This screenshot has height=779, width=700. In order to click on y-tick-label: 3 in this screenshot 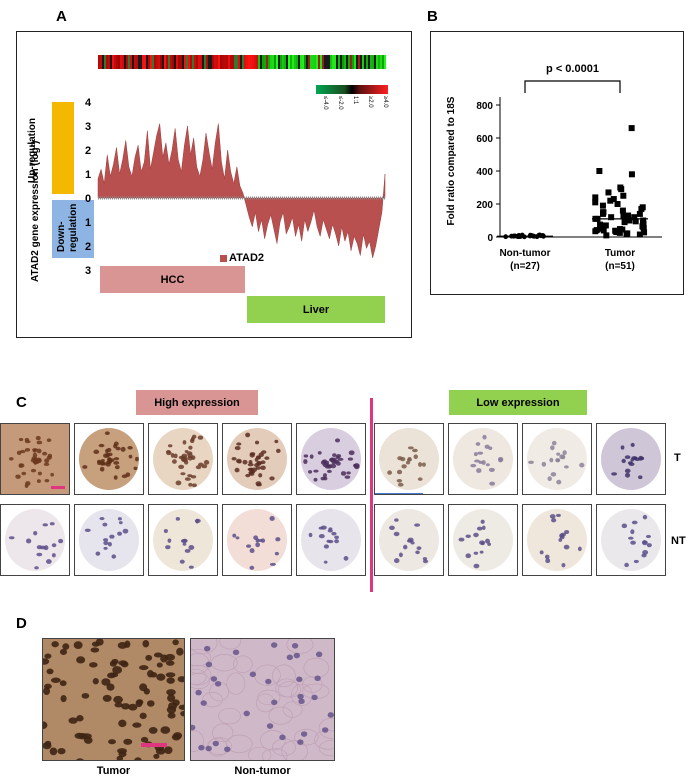, I will do `click(88, 270)`.